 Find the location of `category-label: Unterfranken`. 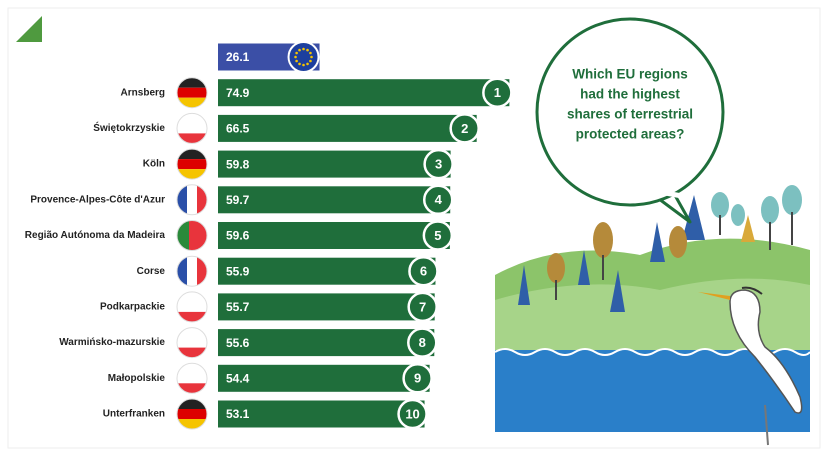

category-label: Unterfranken is located at coordinates (134, 414).